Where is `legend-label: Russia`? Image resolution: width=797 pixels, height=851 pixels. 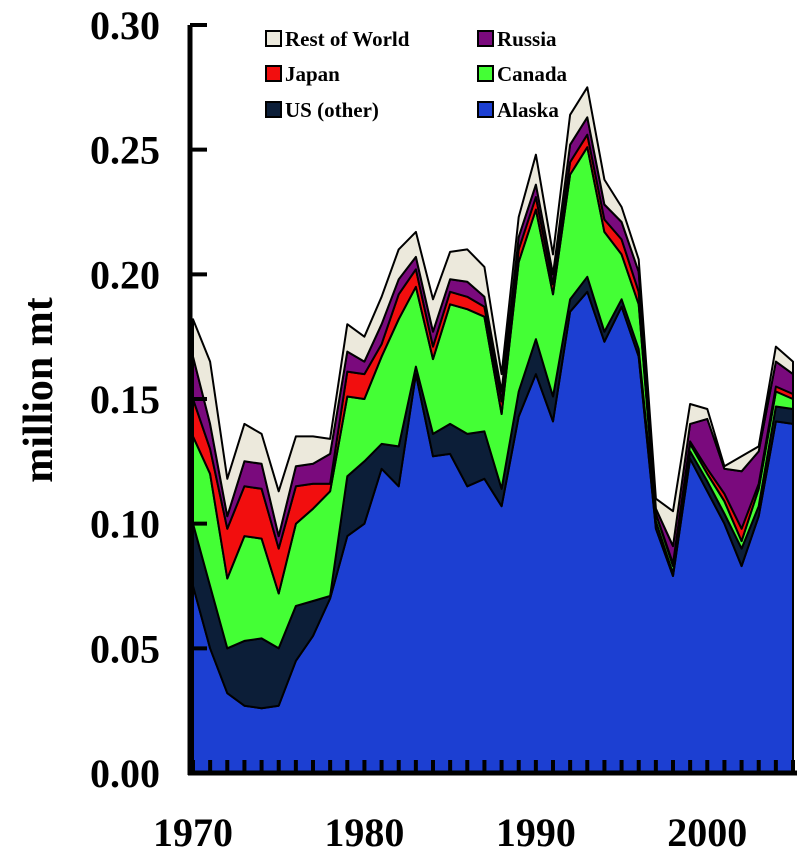 legend-label: Russia is located at coordinates (527, 39).